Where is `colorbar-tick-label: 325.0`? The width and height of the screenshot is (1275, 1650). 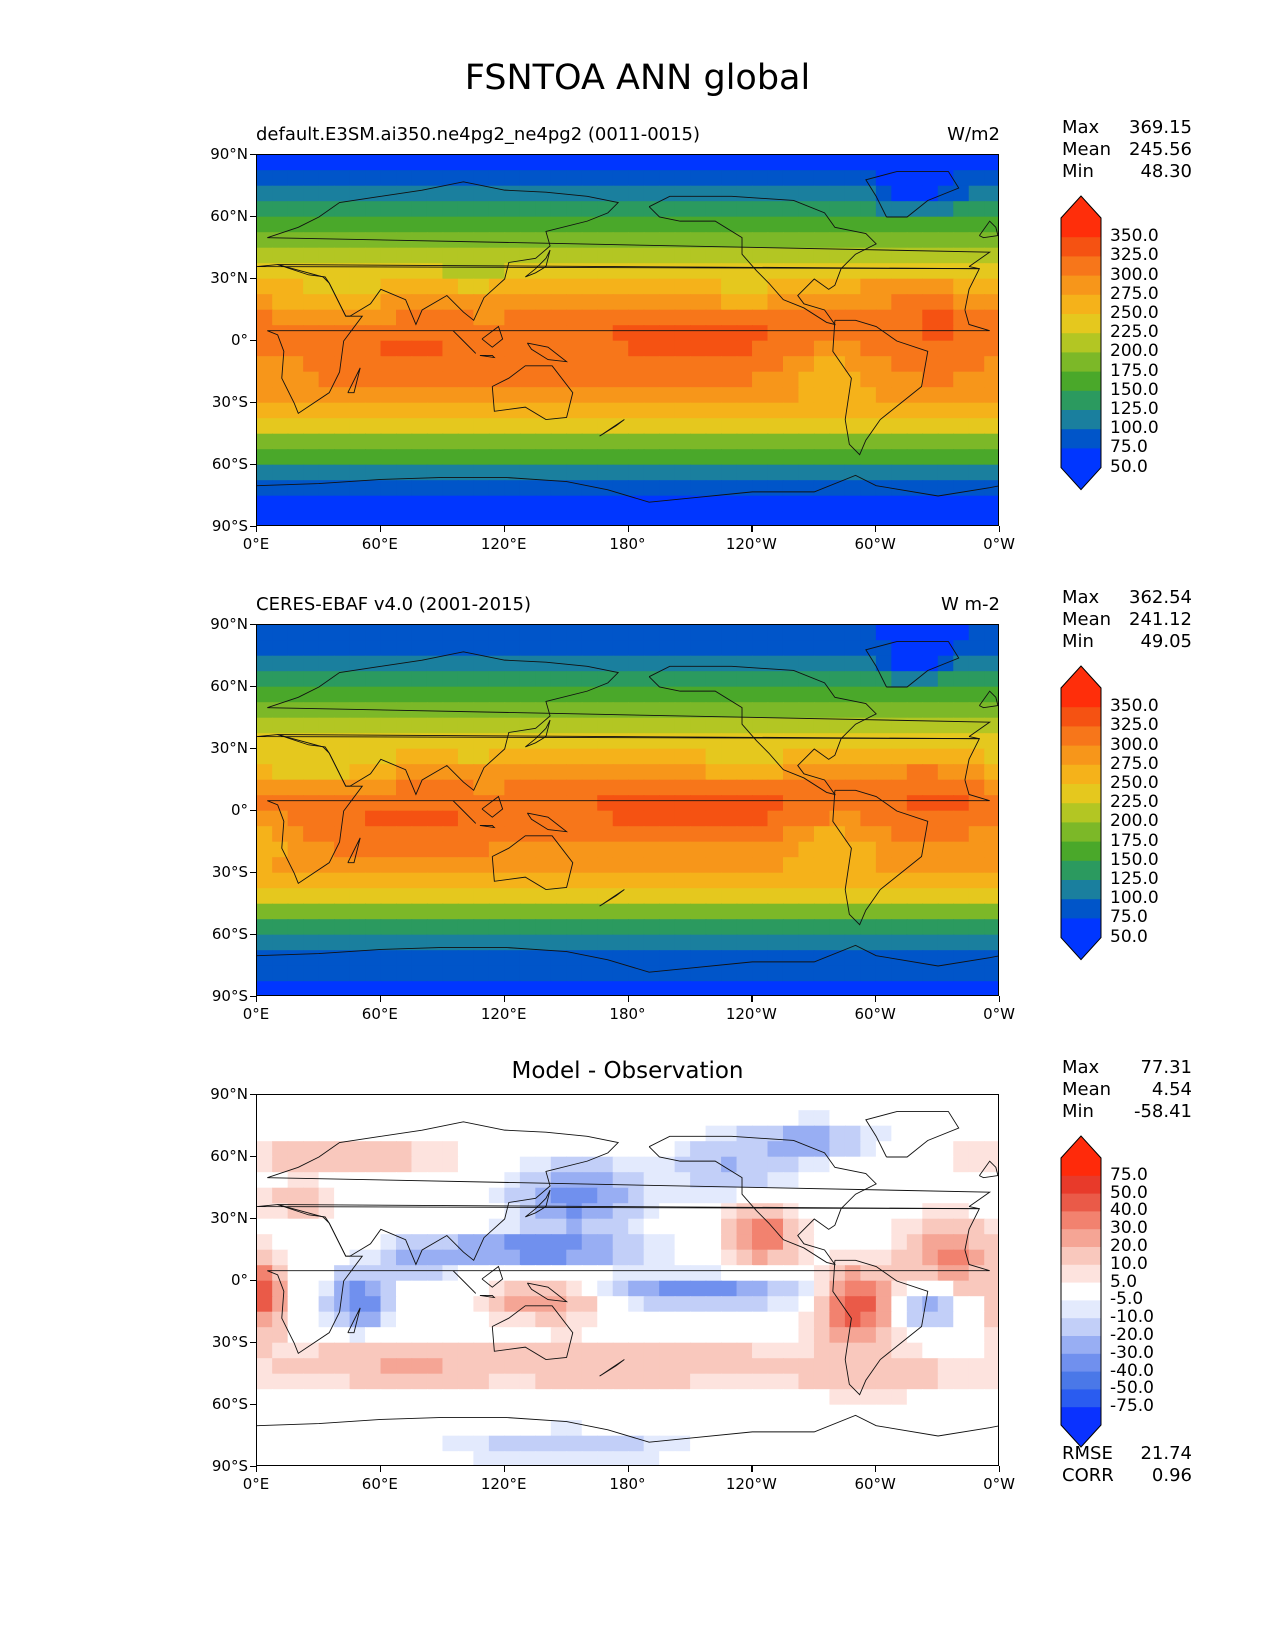
colorbar-tick-label: 325.0 is located at coordinates (1134, 255).